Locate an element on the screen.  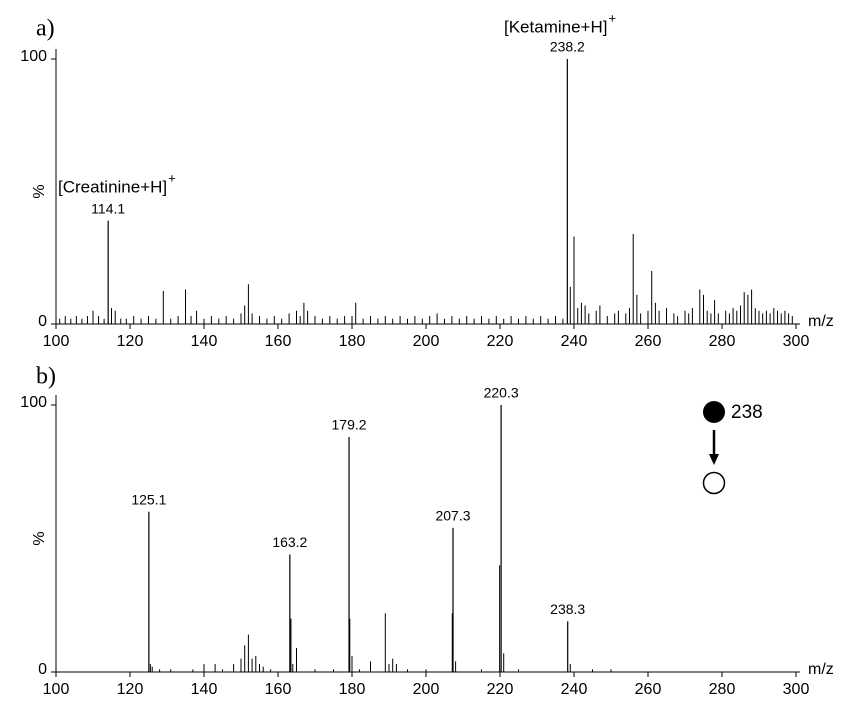
peak-label: 114.1 is located at coordinates (108, 208).